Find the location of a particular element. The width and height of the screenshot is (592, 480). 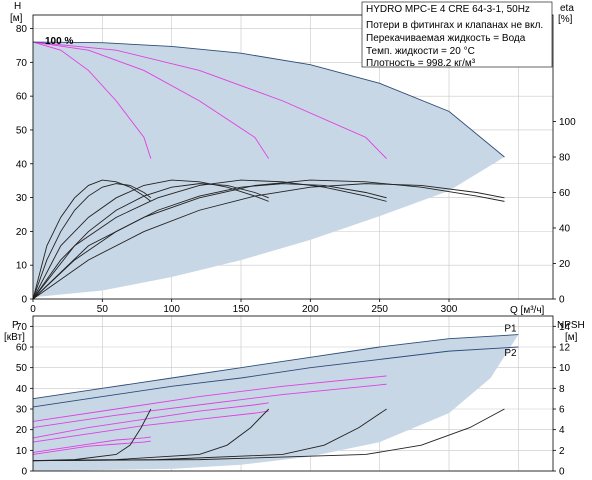

tick-label-right: 2 is located at coordinates (562, 451).